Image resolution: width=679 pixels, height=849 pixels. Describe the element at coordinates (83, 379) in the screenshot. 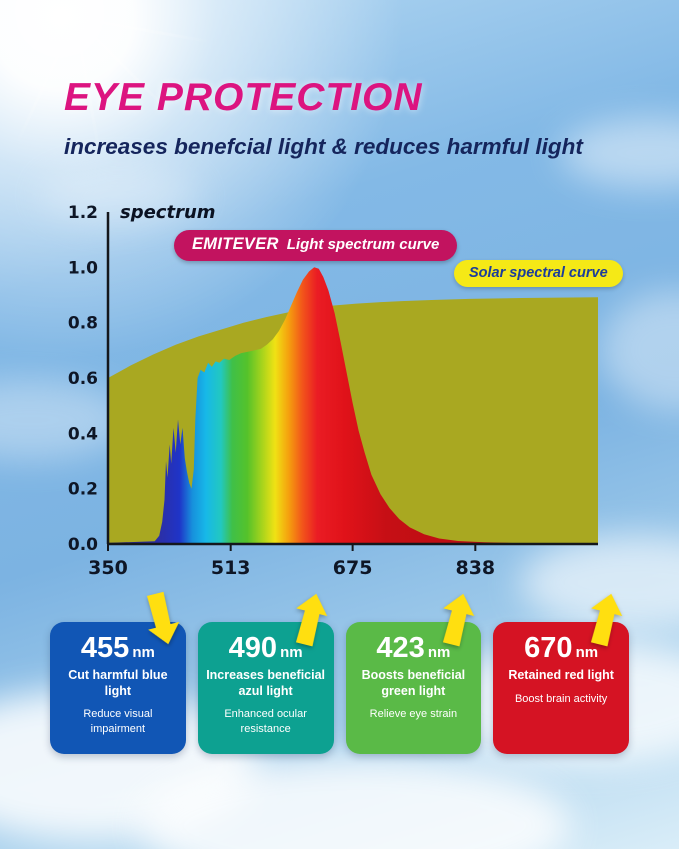

I see `y-tick-label: 0.6` at that location.